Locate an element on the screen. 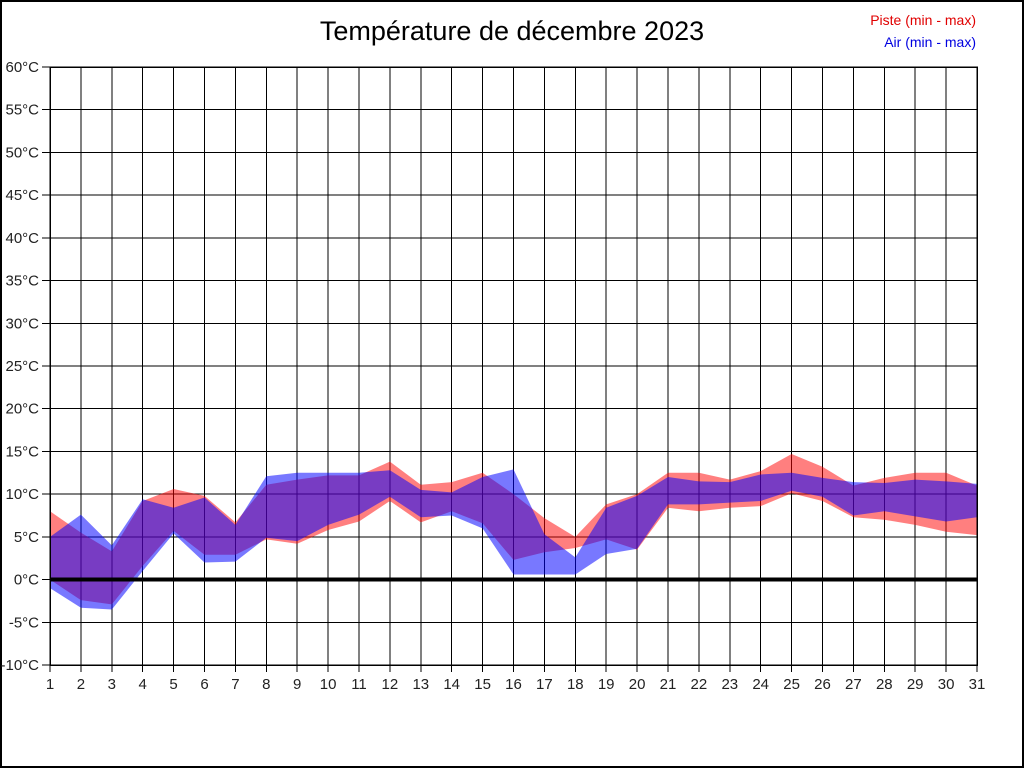  legend-air-label: Air (min - max) is located at coordinates (930, 42).